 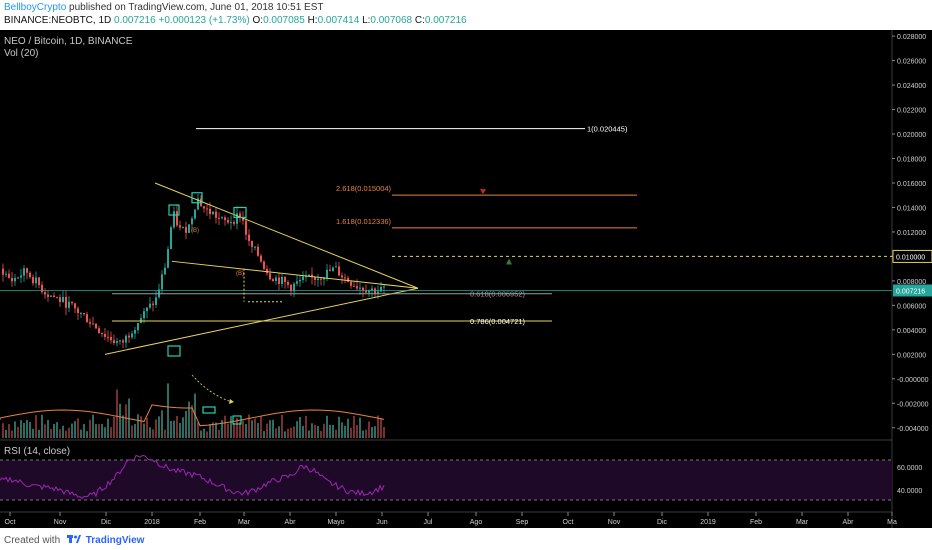 I want to click on tradingview-brand: TradingView, so click(x=115, y=540).